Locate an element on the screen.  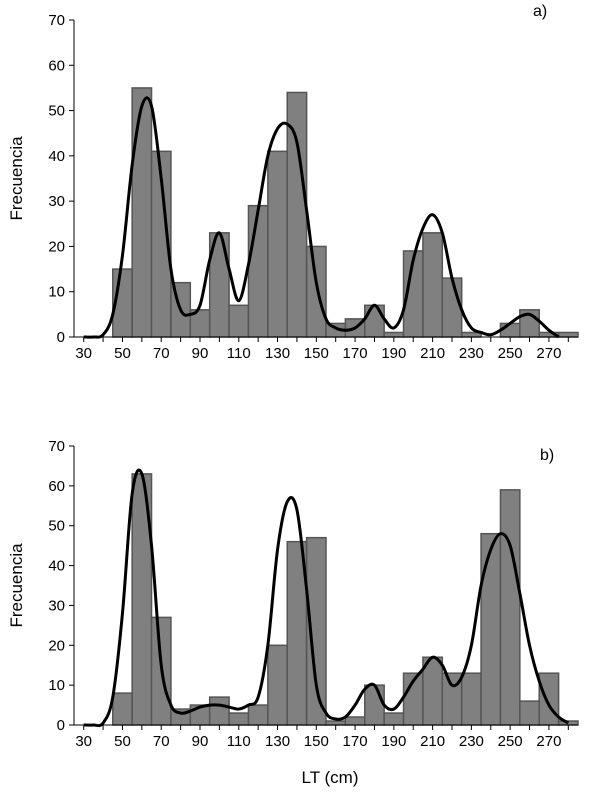
x-axis-title: LT (cm) is located at coordinates (330, 777).